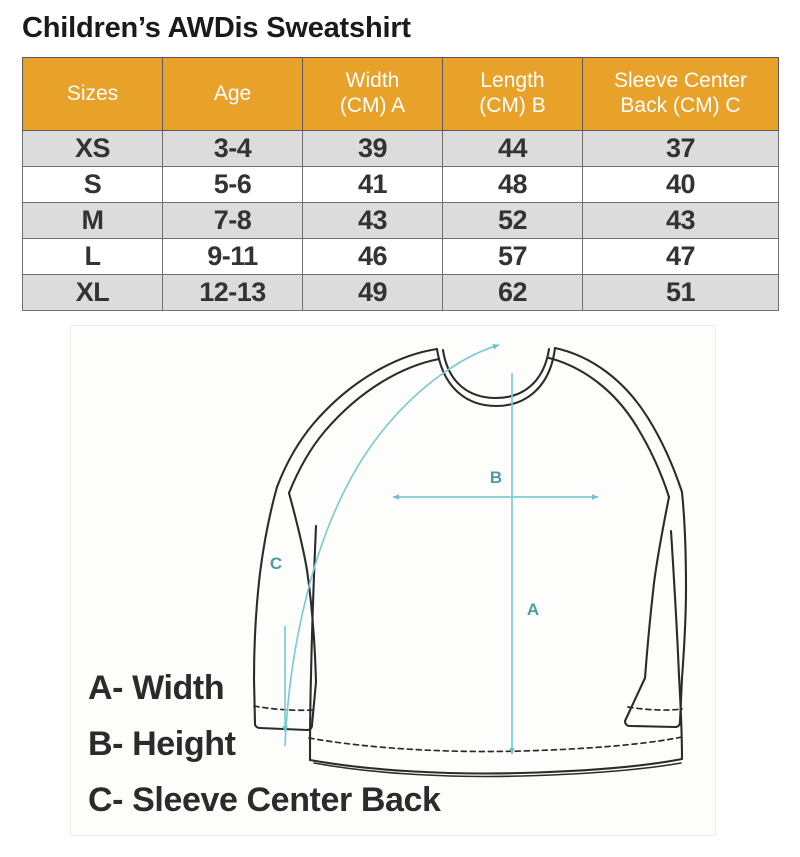 The width and height of the screenshot is (800, 857). I want to click on table-row: S 5-6 41 48 40, so click(400, 184).